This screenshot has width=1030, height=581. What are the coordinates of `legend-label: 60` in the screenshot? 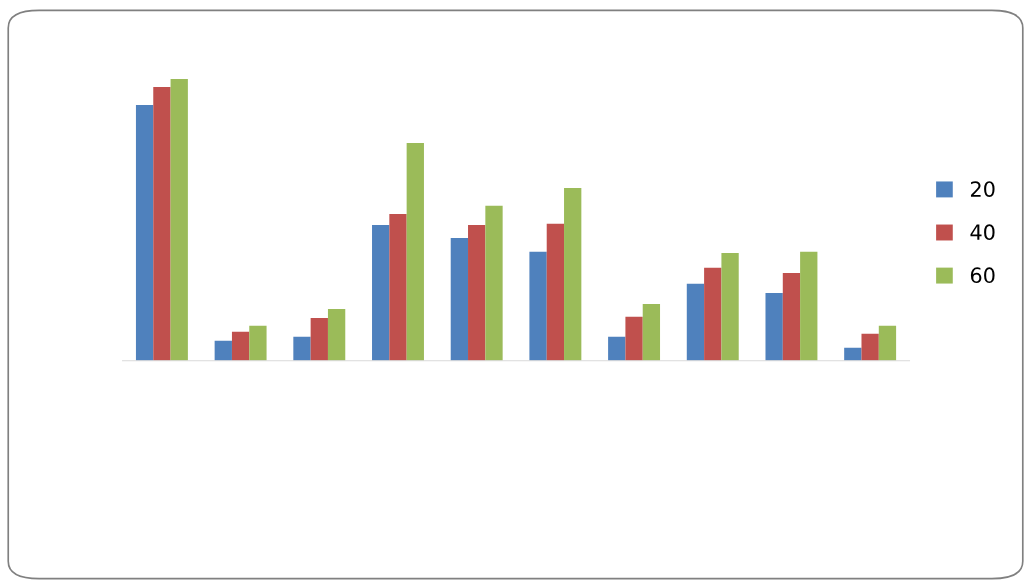 It's located at (982, 275).